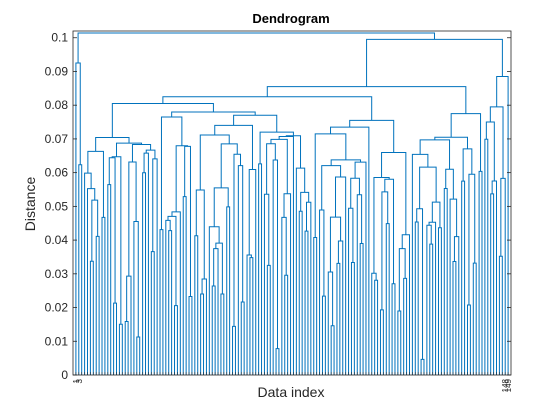 This screenshot has height=420, width=560. Describe the element at coordinates (57, 274) in the screenshot. I see `y-tick-label: 0.03` at that location.